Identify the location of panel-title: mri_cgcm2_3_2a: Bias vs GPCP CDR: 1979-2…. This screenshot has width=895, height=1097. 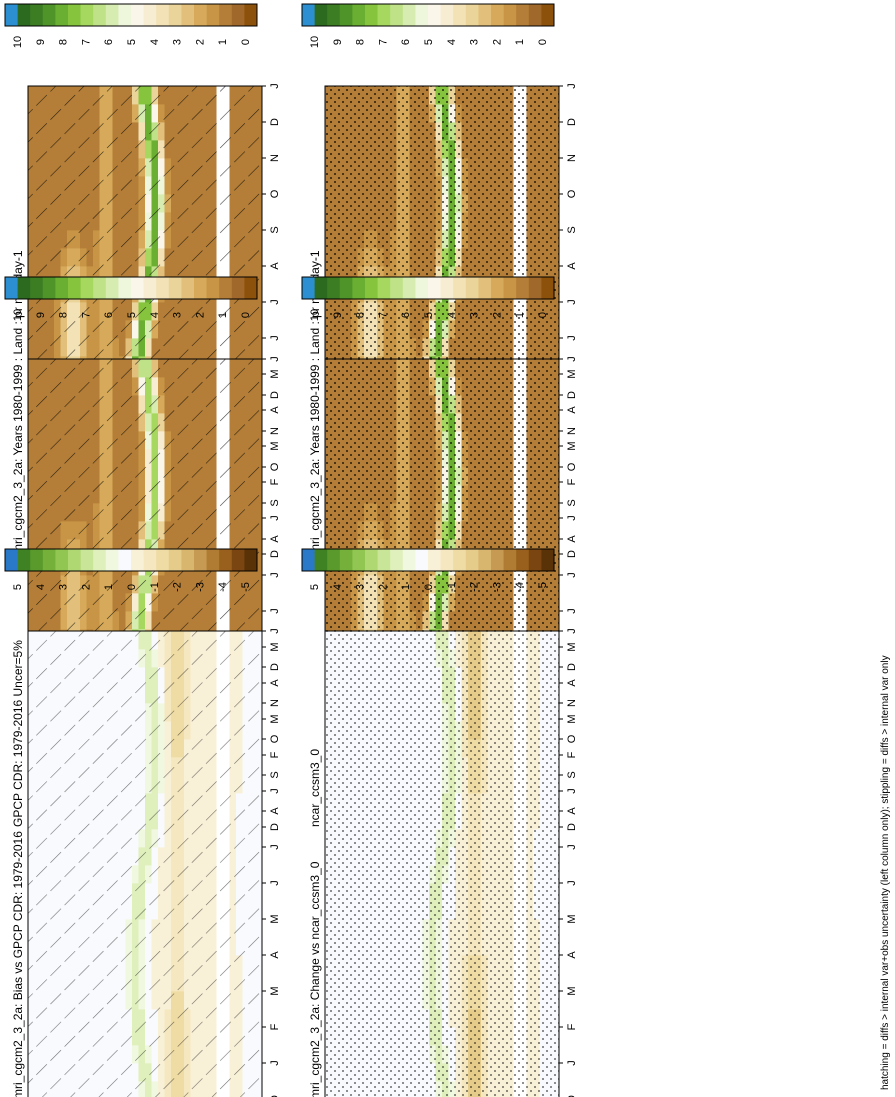
(18, 964).